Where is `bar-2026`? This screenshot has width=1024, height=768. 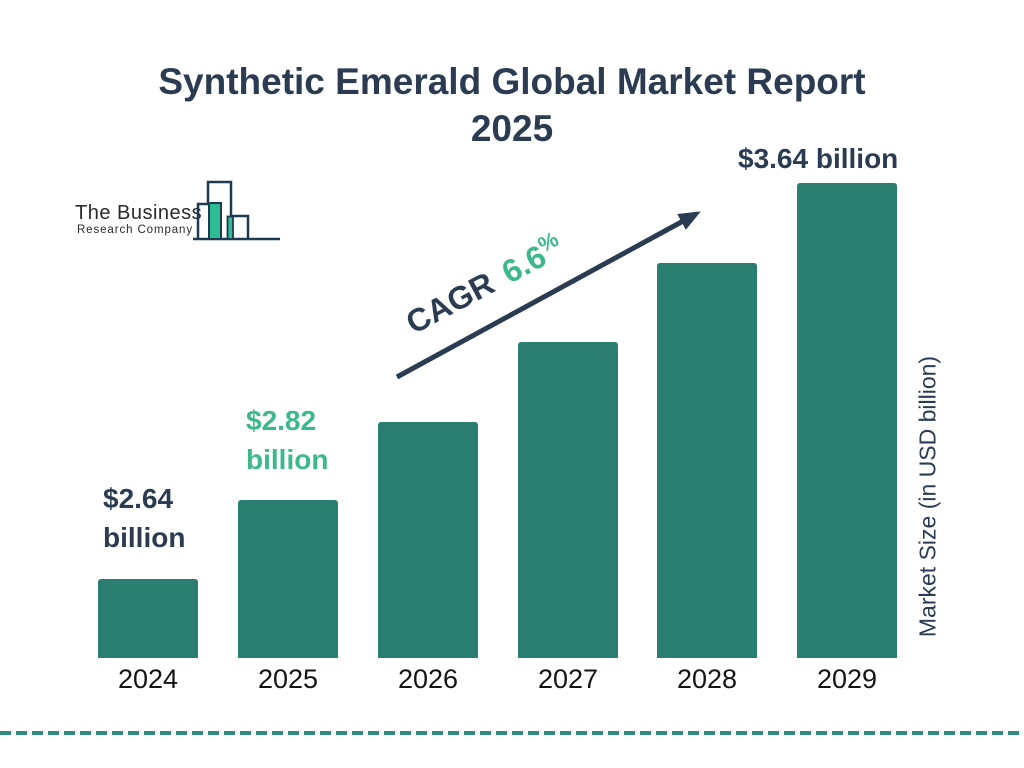 bar-2026 is located at coordinates (428, 540).